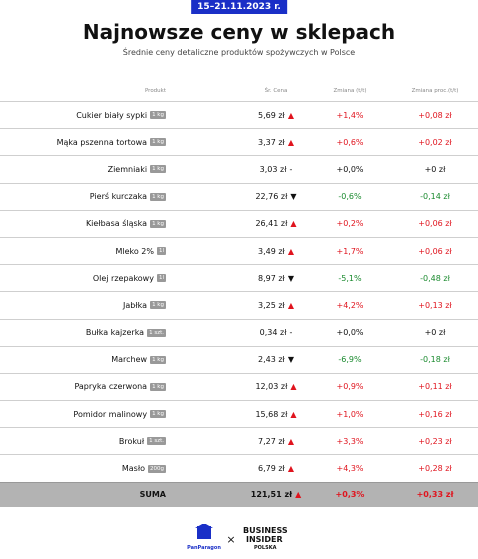 The width and height of the screenshot is (478, 559). I want to click on price-cell: 0,34 zł -, so click(276, 333).